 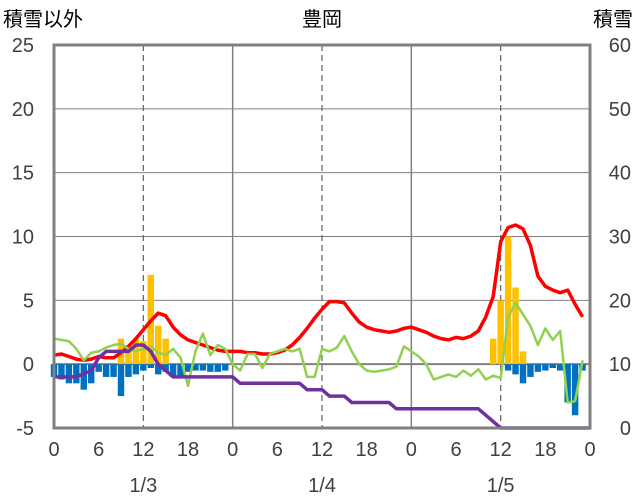 I want to click on right-tick-label: 20, so click(x=620, y=301).